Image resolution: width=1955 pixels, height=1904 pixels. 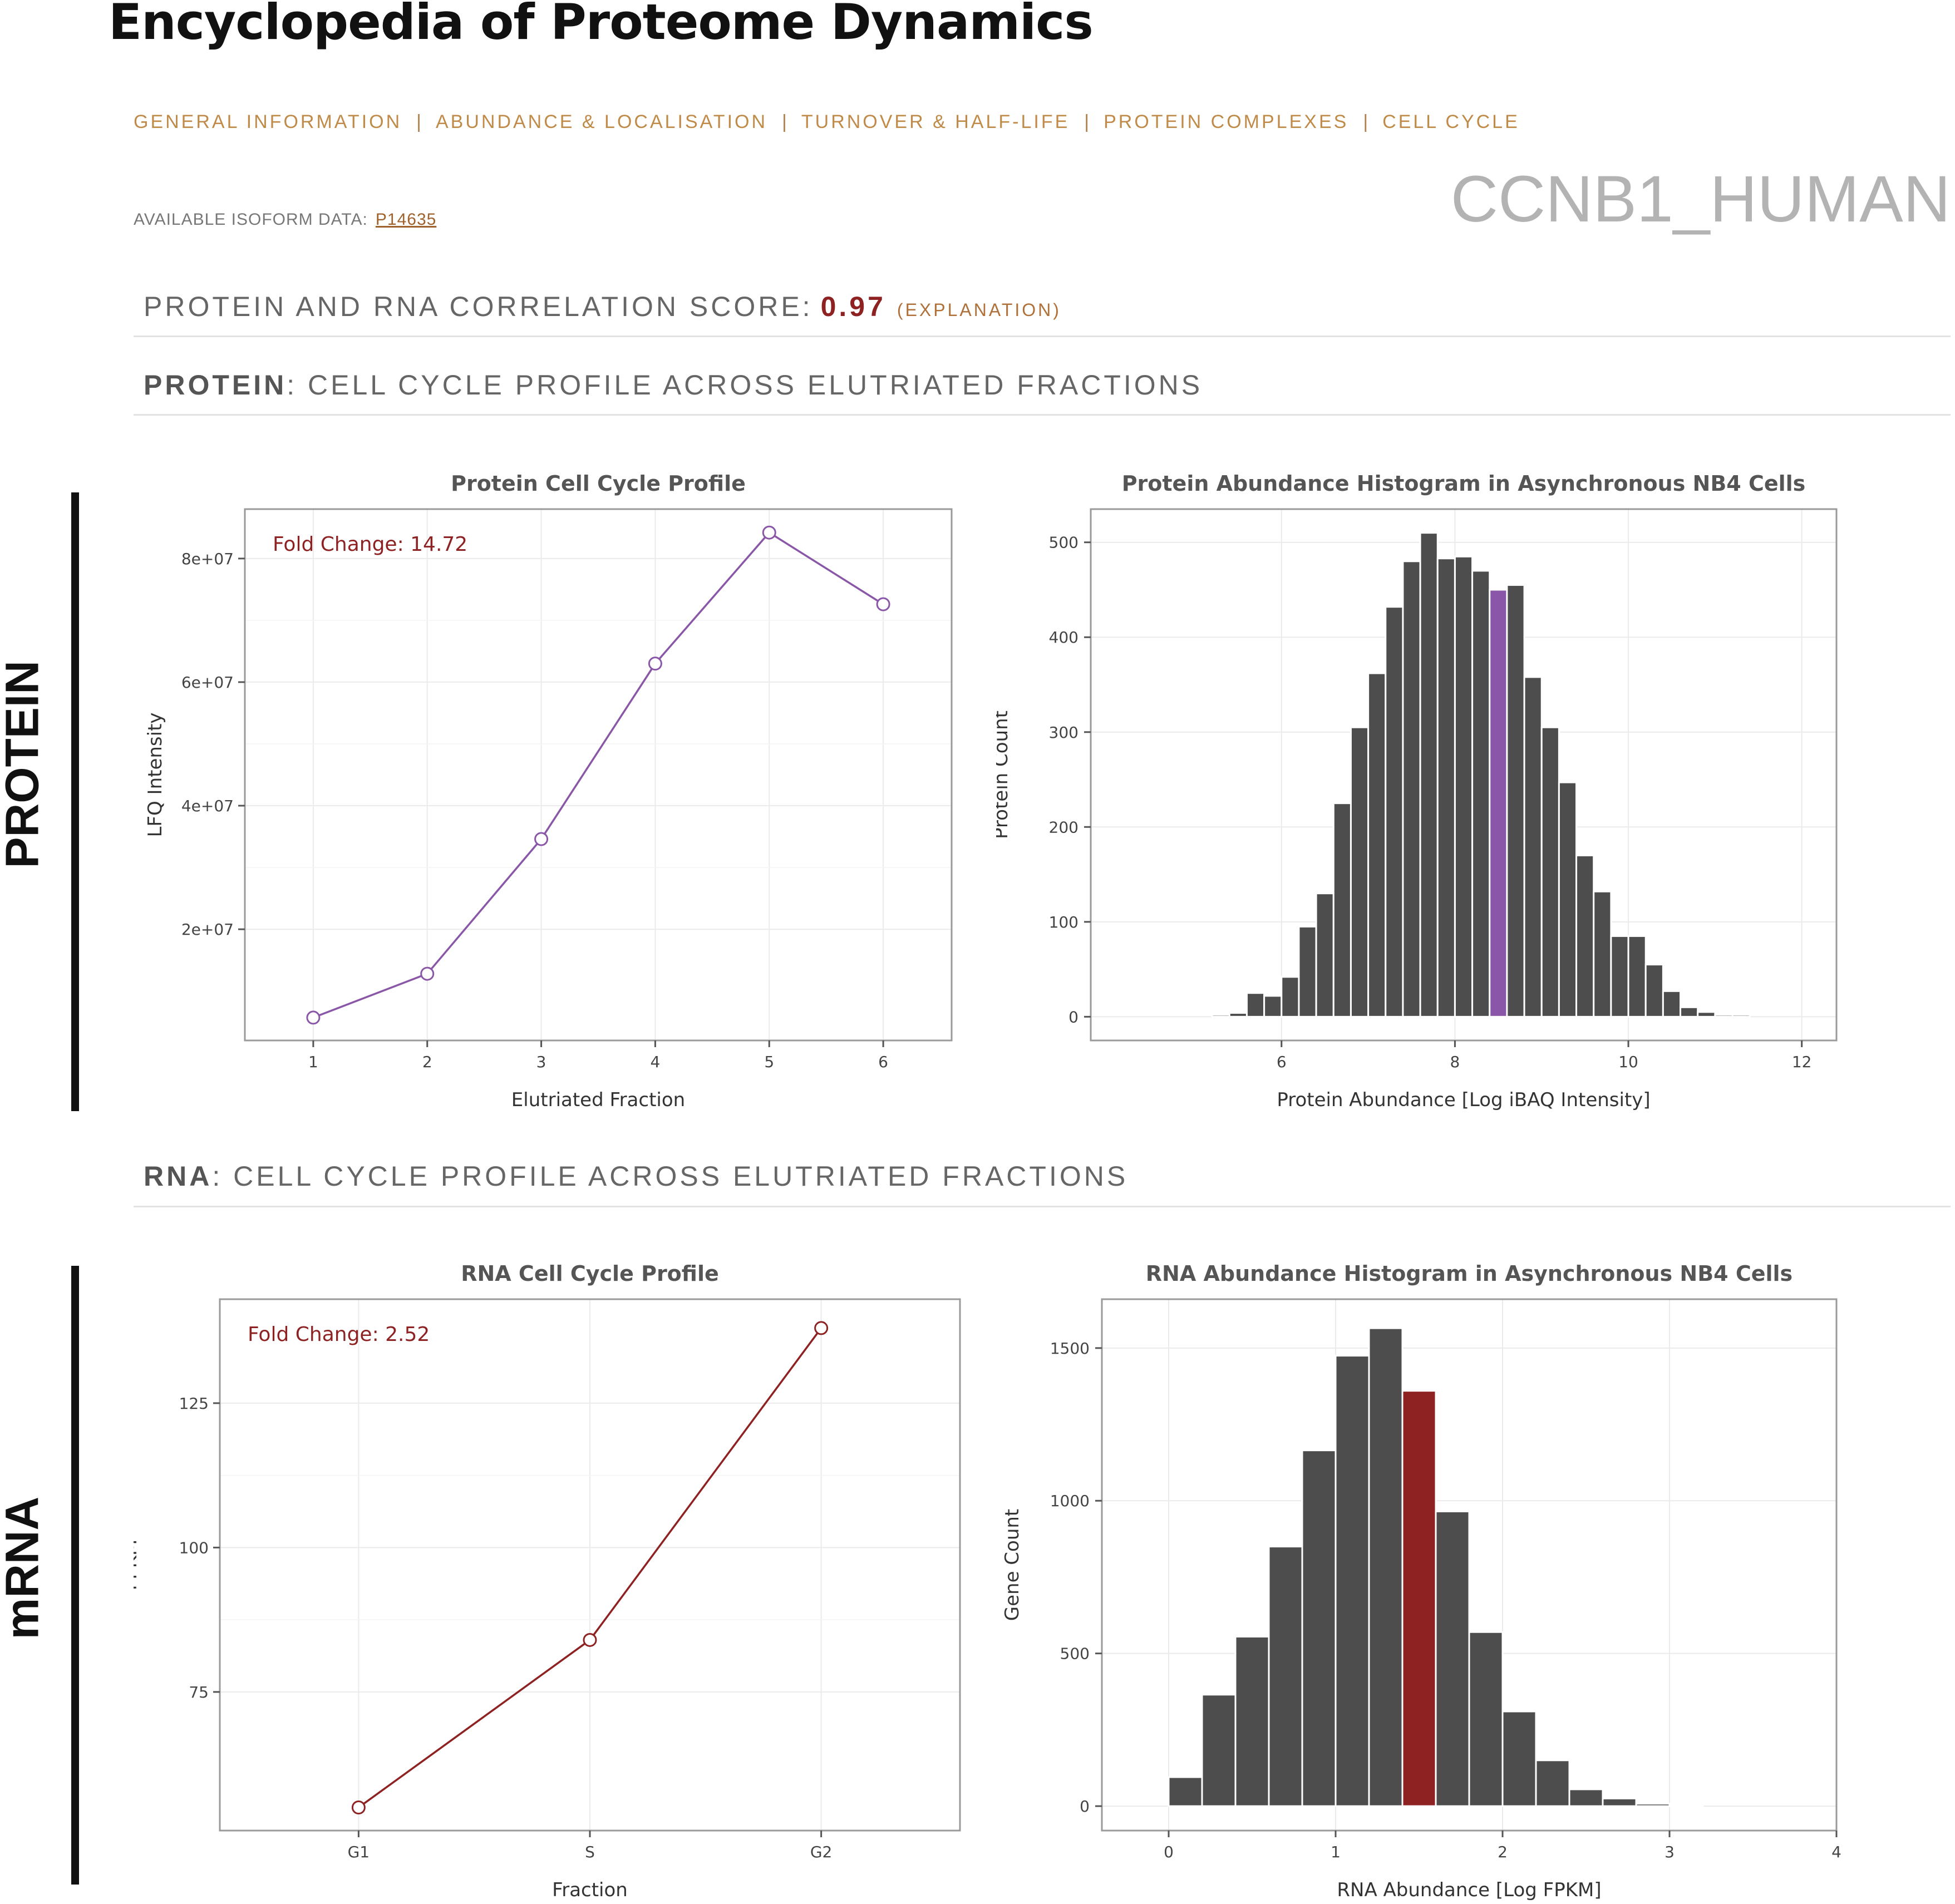 What do you see at coordinates (406, 220) in the screenshot?
I see `isoform-link: P14635` at bounding box center [406, 220].